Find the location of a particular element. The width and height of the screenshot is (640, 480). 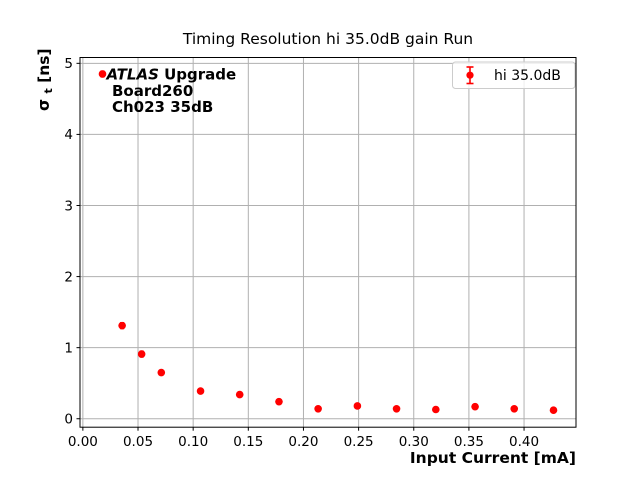

y-tick-label: 5 is located at coordinates (68, 64).